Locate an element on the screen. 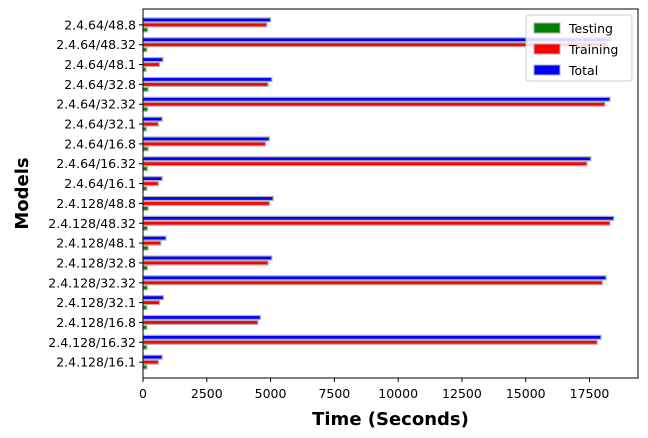 This screenshot has height=438, width=648. x-tick-label: 12500 is located at coordinates (462, 393).